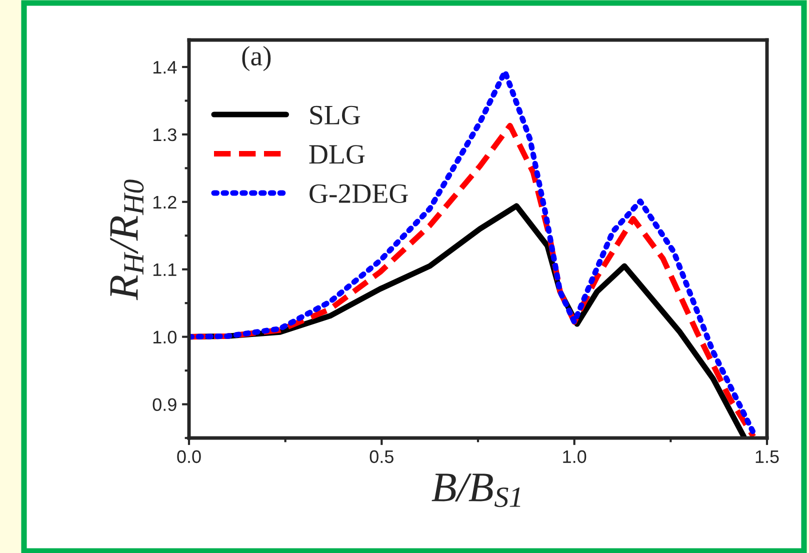 The image size is (809, 553). I want to click on y-tick-label: 1.4, so click(165, 67).